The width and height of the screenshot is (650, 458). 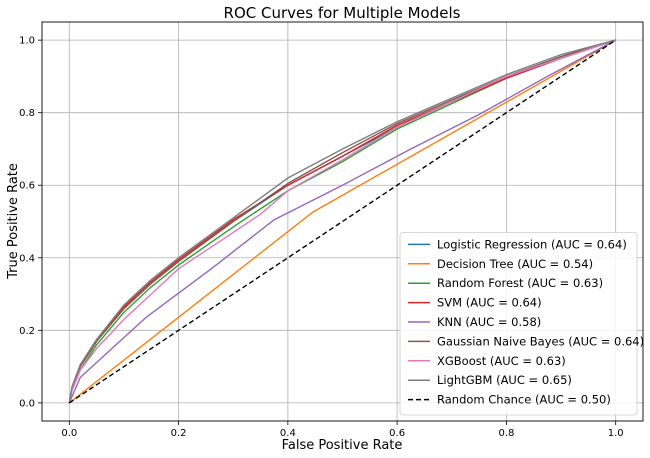 I want to click on legend-label-xgboost: XGBoost (AUC = 0.63), so click(x=501, y=361).